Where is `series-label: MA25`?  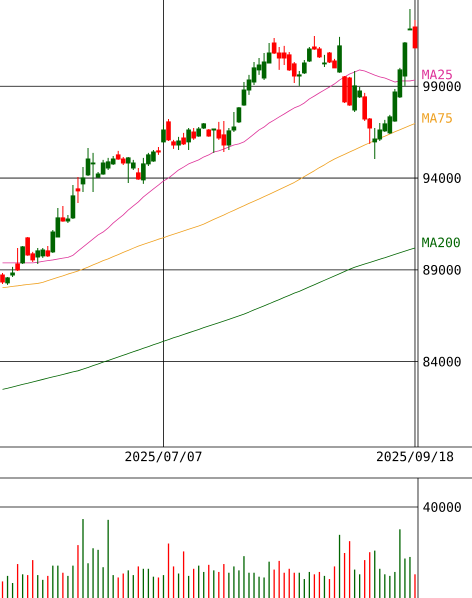
series-label: MA25 is located at coordinates (437, 75).